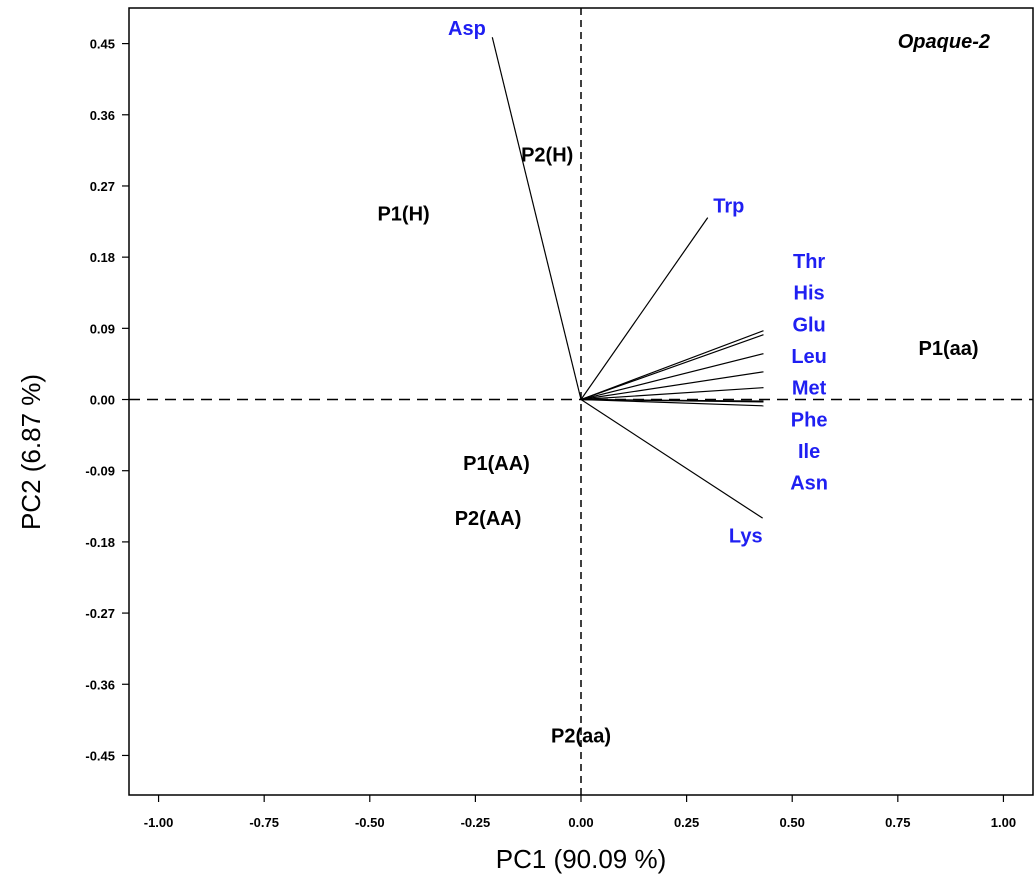 The image size is (1034, 881). Describe the element at coordinates (102, 44) in the screenshot. I see `y-tick-label: 0.45` at that location.